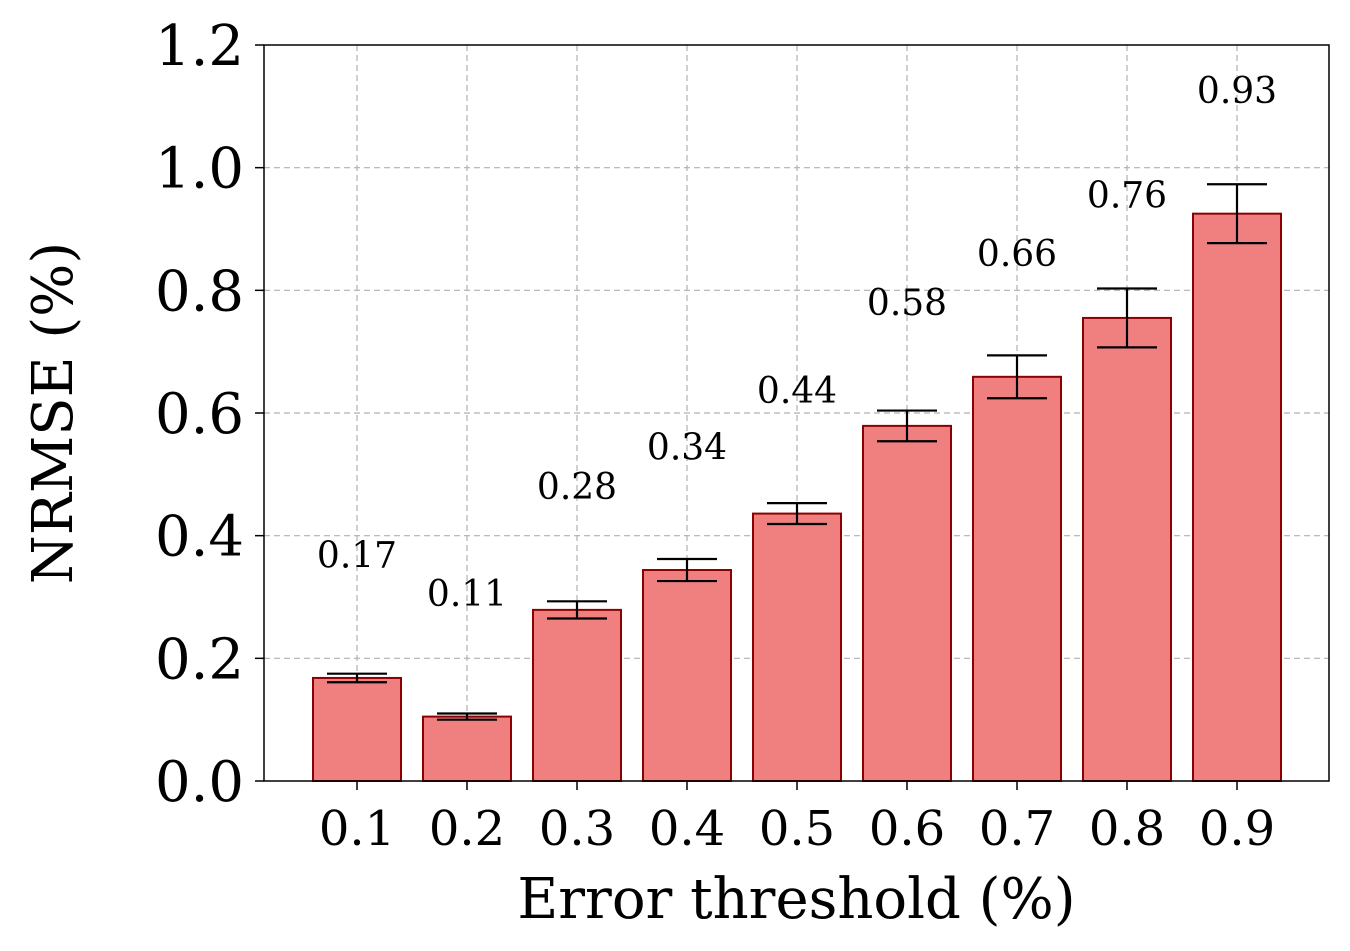 Image resolution: width=1350 pixels, height=951 pixels. I want to click on x-tick-label: 0.4, so click(687, 829).